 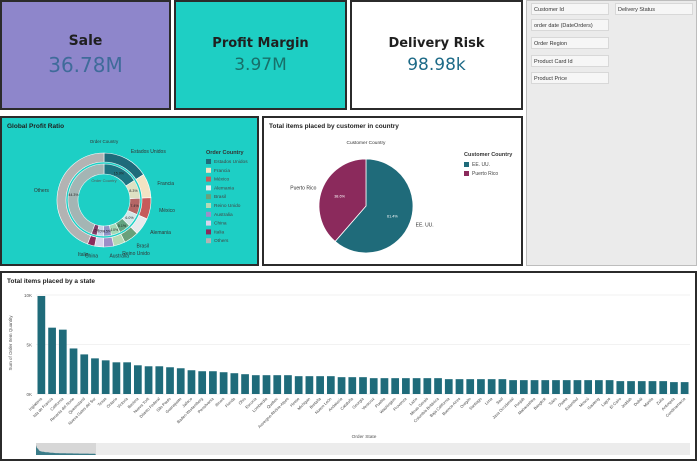 I want to click on bar-xtick-label: Santiago, so click(x=475, y=403).